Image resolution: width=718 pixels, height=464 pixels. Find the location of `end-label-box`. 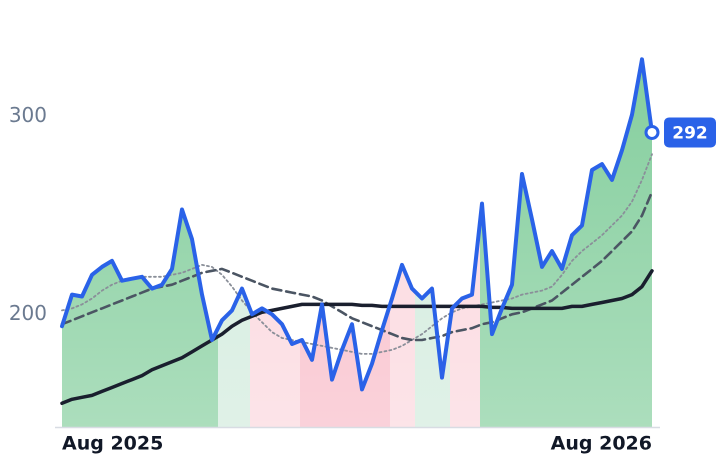

end-label-box is located at coordinates (690, 132).